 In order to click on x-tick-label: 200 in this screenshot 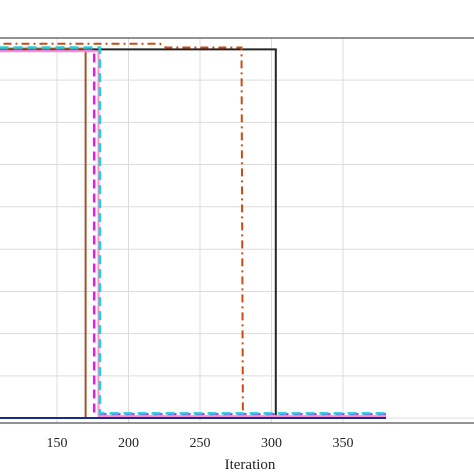, I will do `click(128, 443)`.